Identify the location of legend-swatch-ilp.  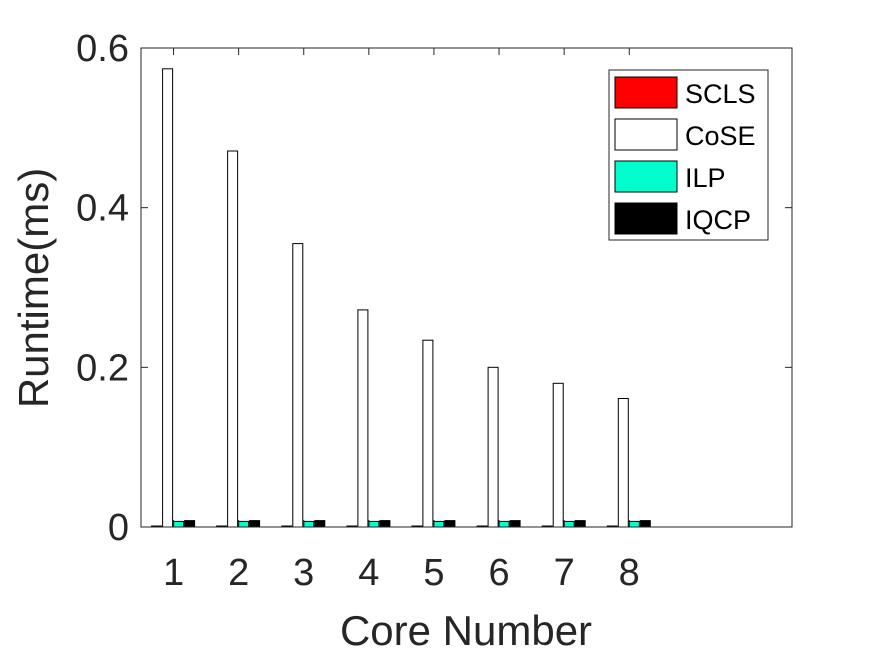
(646, 176).